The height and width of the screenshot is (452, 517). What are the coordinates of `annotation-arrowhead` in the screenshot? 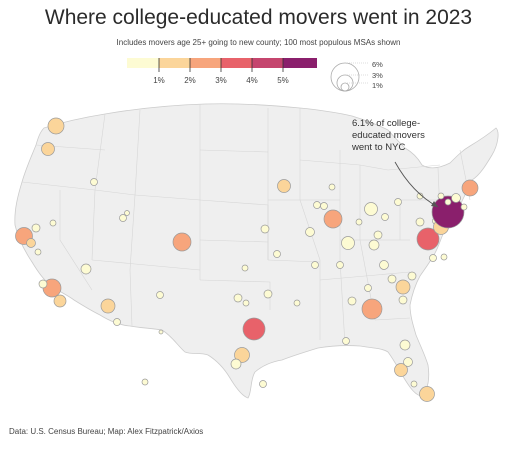 It's located at (434, 204).